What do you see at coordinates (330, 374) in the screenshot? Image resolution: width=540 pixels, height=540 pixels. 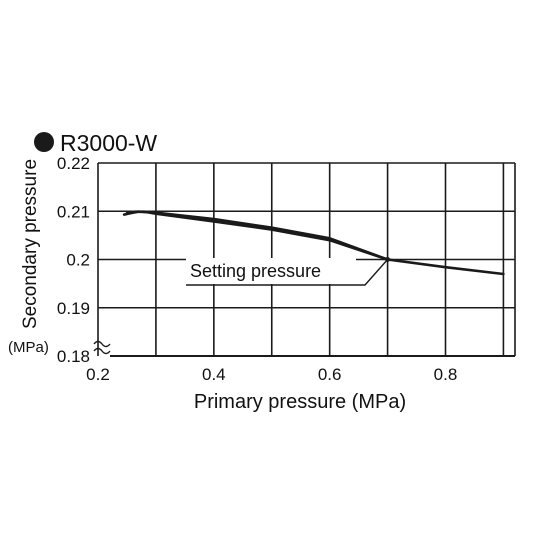 I see `x-tick-label: 0.6` at bounding box center [330, 374].